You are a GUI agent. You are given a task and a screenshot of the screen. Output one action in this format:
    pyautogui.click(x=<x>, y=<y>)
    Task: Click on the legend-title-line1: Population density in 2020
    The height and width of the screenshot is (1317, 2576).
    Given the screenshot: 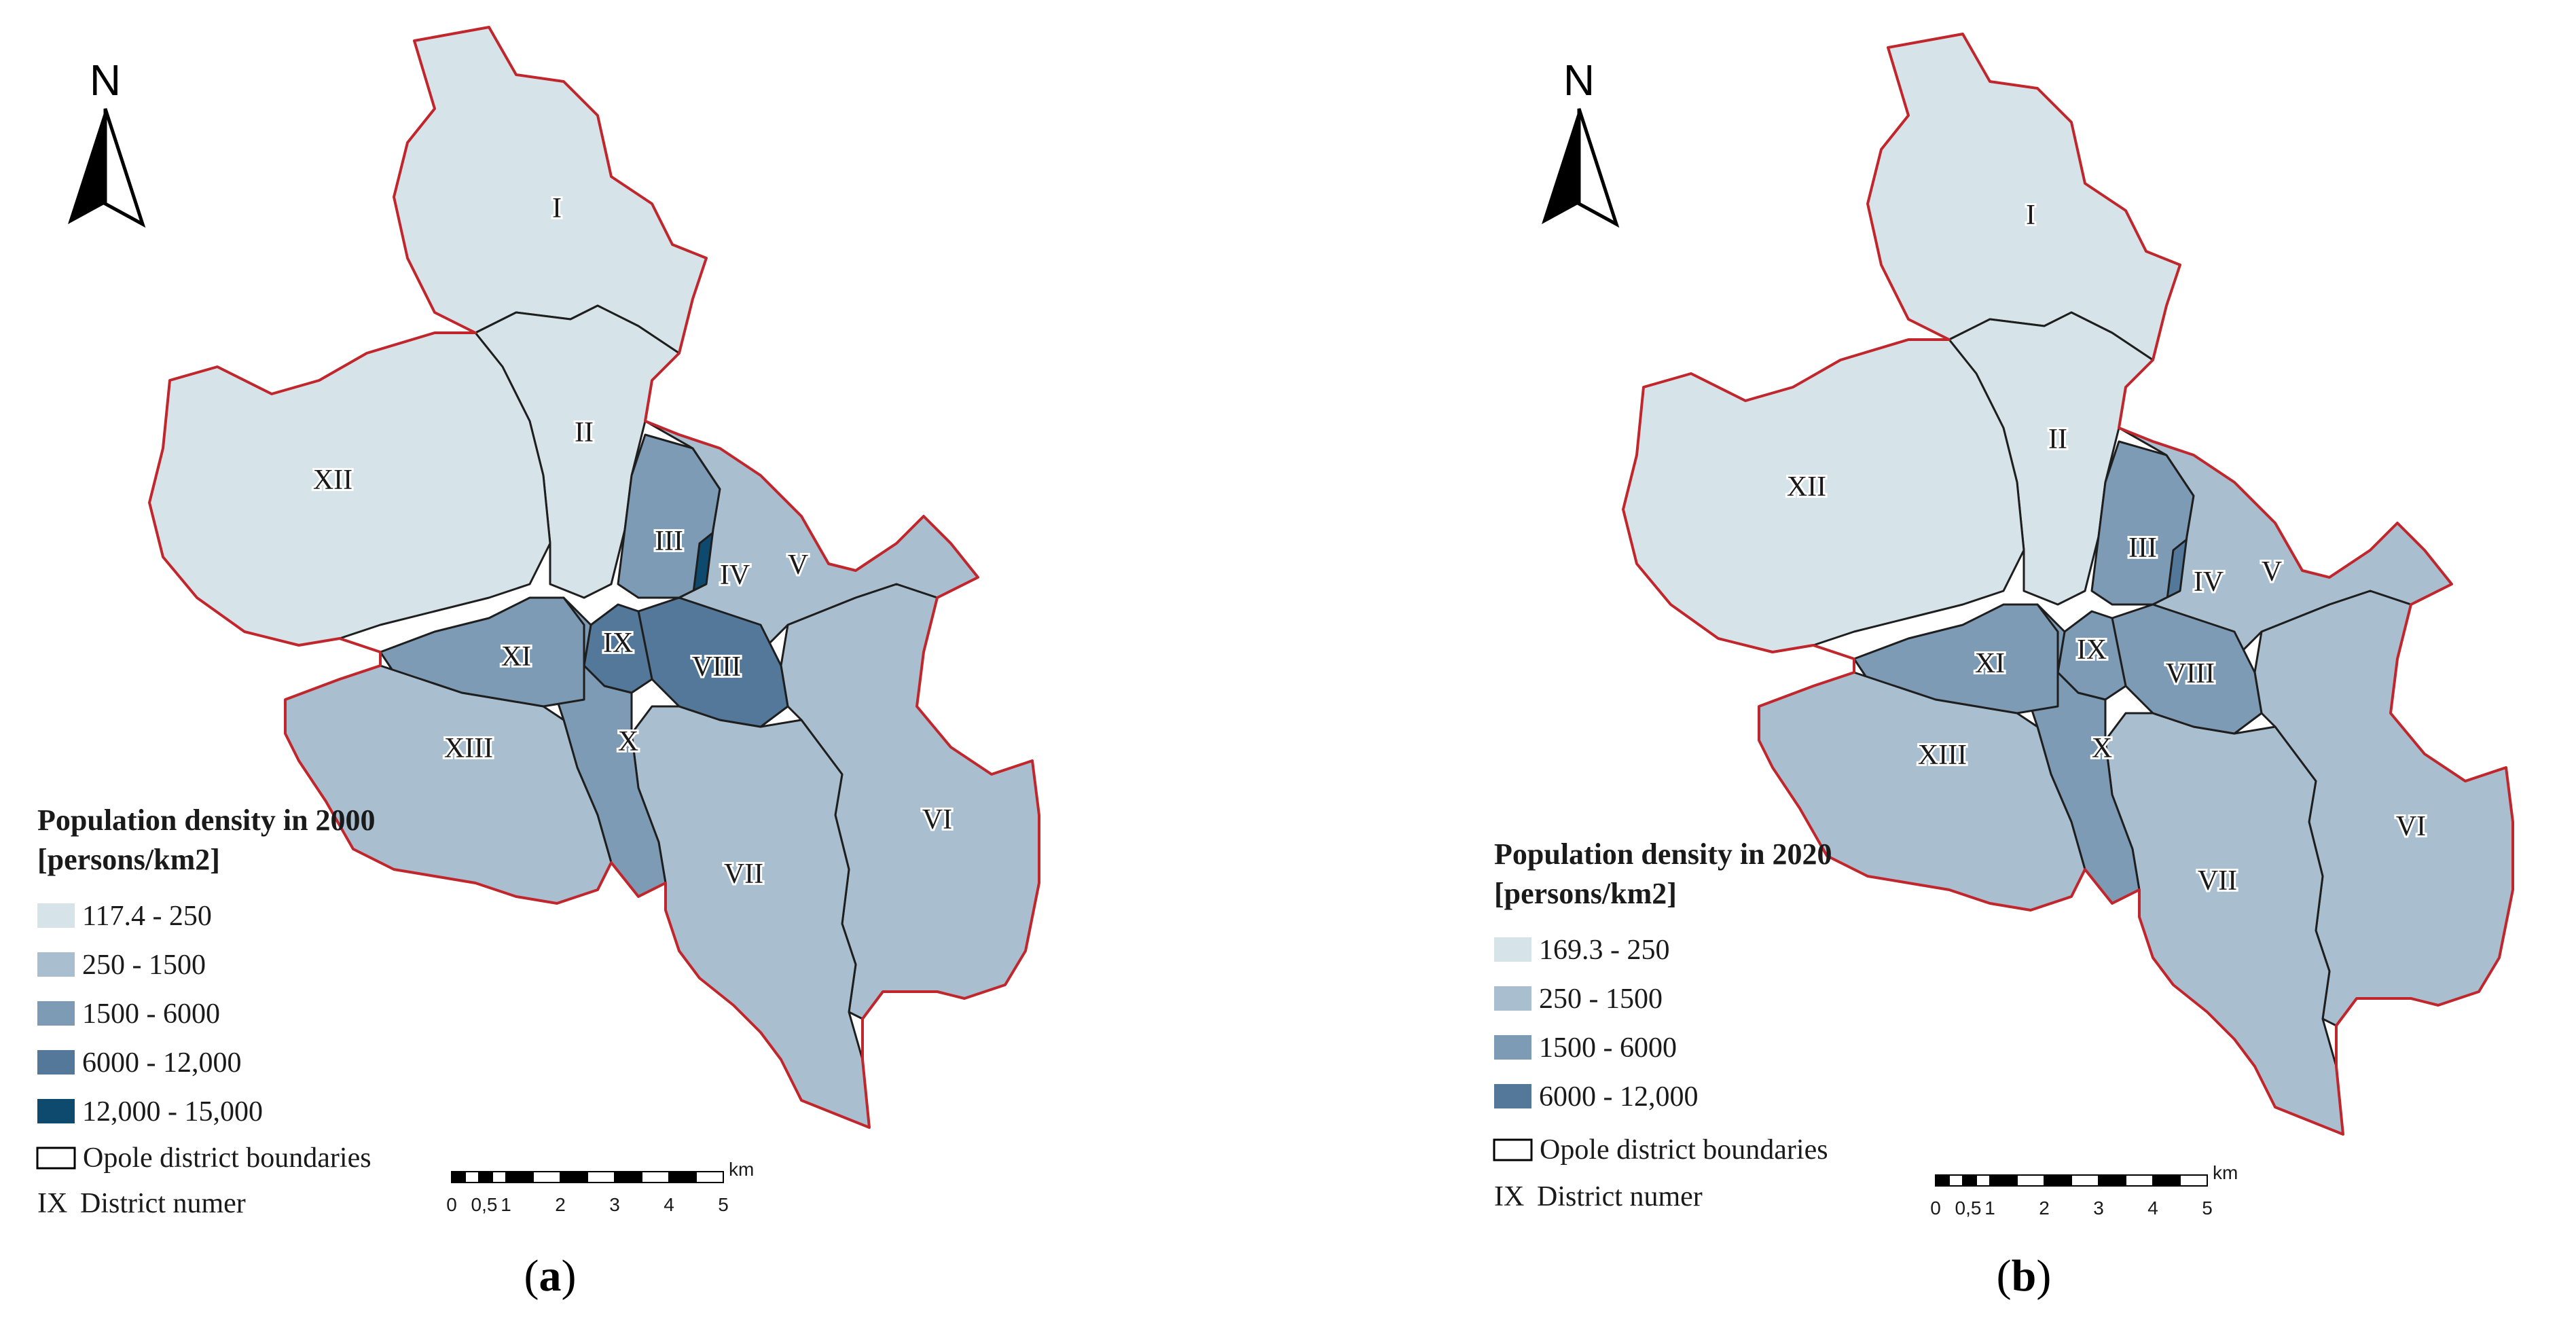 What is the action you would take?
    pyautogui.click(x=1663, y=854)
    